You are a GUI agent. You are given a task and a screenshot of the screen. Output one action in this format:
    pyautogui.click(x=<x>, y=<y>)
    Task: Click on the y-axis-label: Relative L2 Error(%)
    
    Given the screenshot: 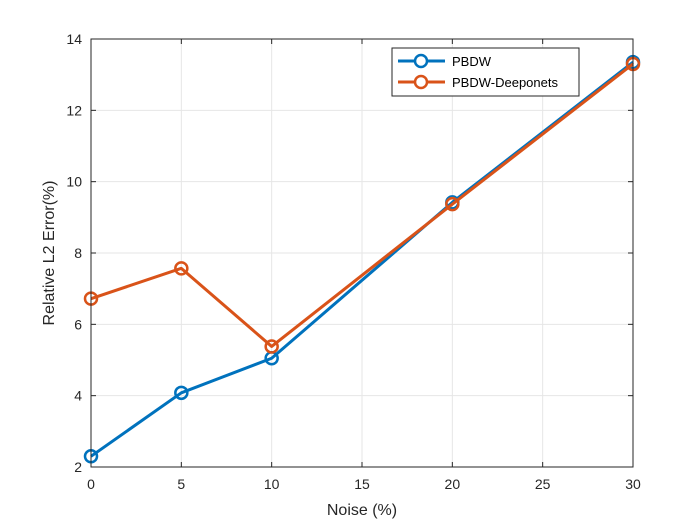 What is the action you would take?
    pyautogui.click(x=49, y=253)
    